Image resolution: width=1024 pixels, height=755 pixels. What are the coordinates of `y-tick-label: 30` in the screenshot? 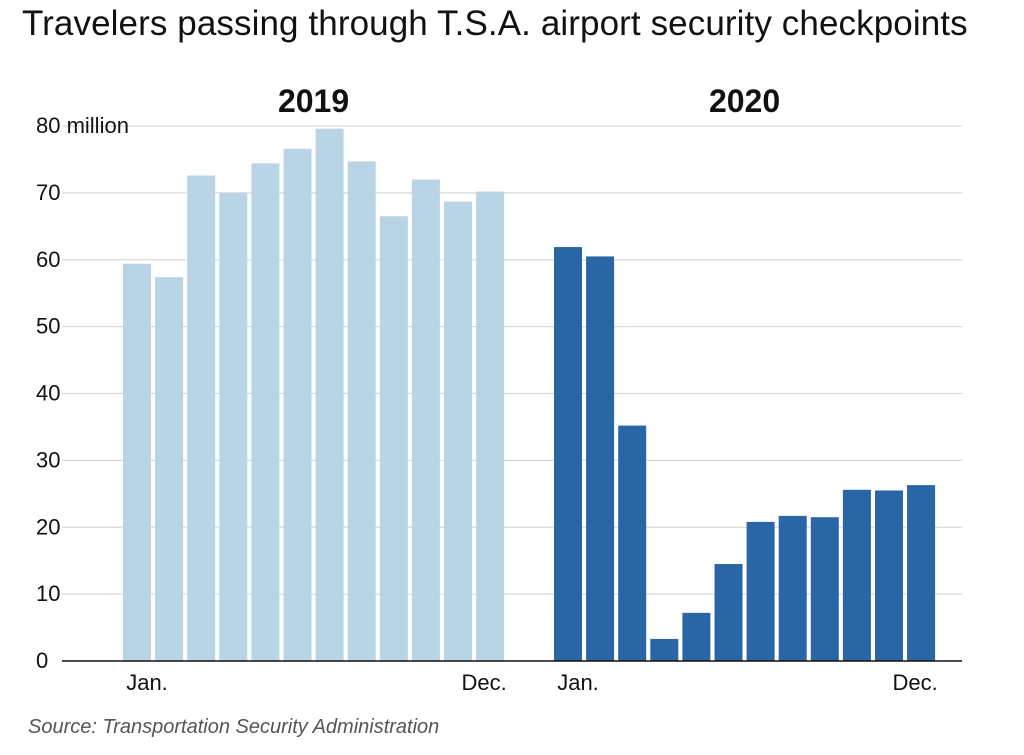 It's located at (48, 459).